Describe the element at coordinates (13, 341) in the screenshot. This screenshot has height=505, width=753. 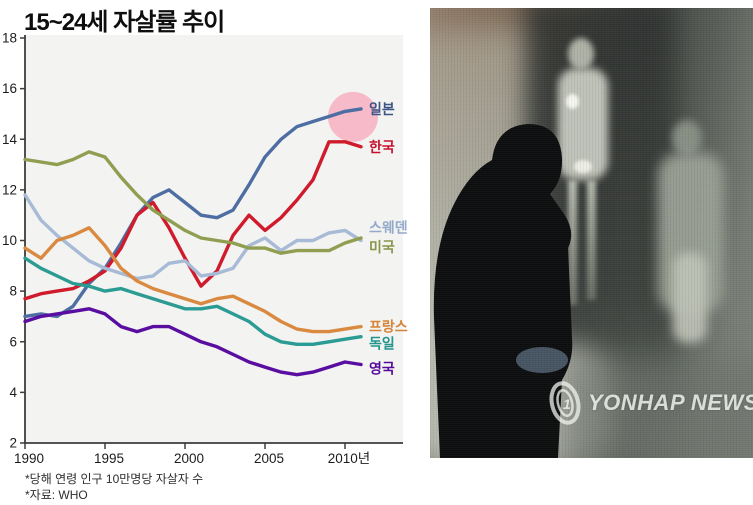
I see `y-tick-label: 6` at that location.